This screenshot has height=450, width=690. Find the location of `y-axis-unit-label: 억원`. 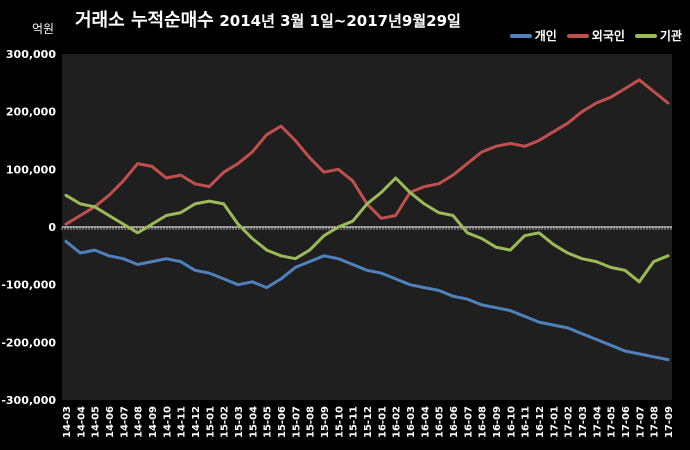

y-axis-unit-label: 억원 is located at coordinates (43, 29).